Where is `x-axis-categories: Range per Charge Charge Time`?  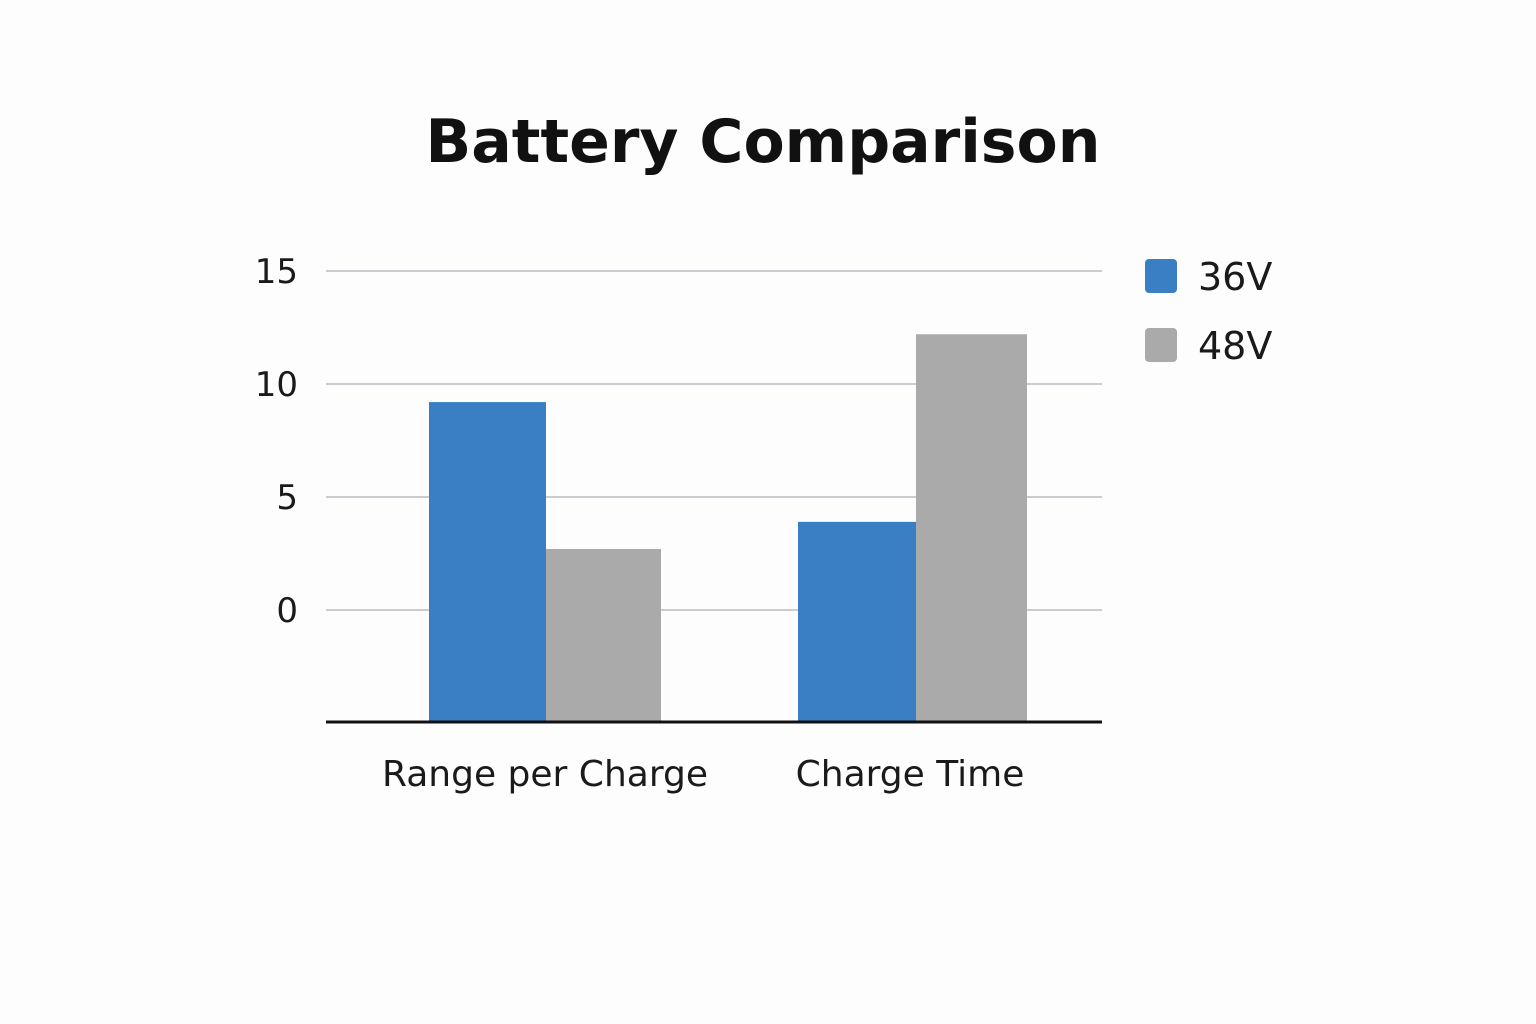 x-axis-categories: Range per Charge Charge Time is located at coordinates (703, 774).